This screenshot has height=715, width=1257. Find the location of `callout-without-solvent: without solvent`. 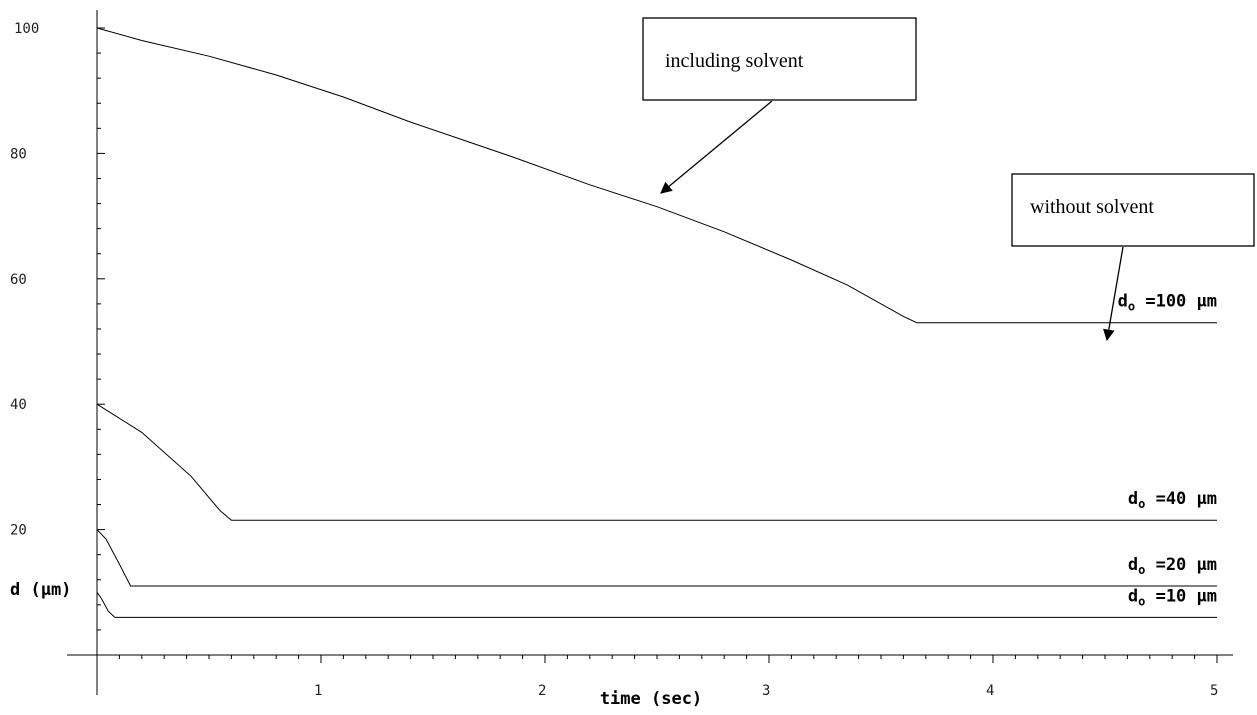

callout-without-solvent: without solvent is located at coordinates (1133, 257).